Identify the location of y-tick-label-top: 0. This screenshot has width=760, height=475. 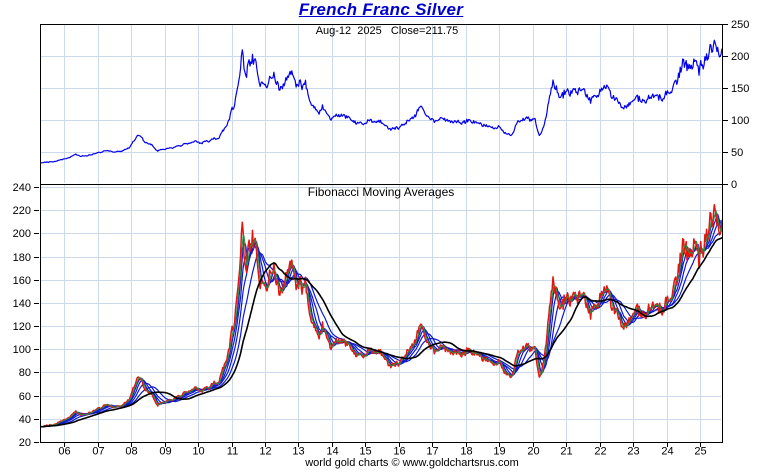
(734, 185).